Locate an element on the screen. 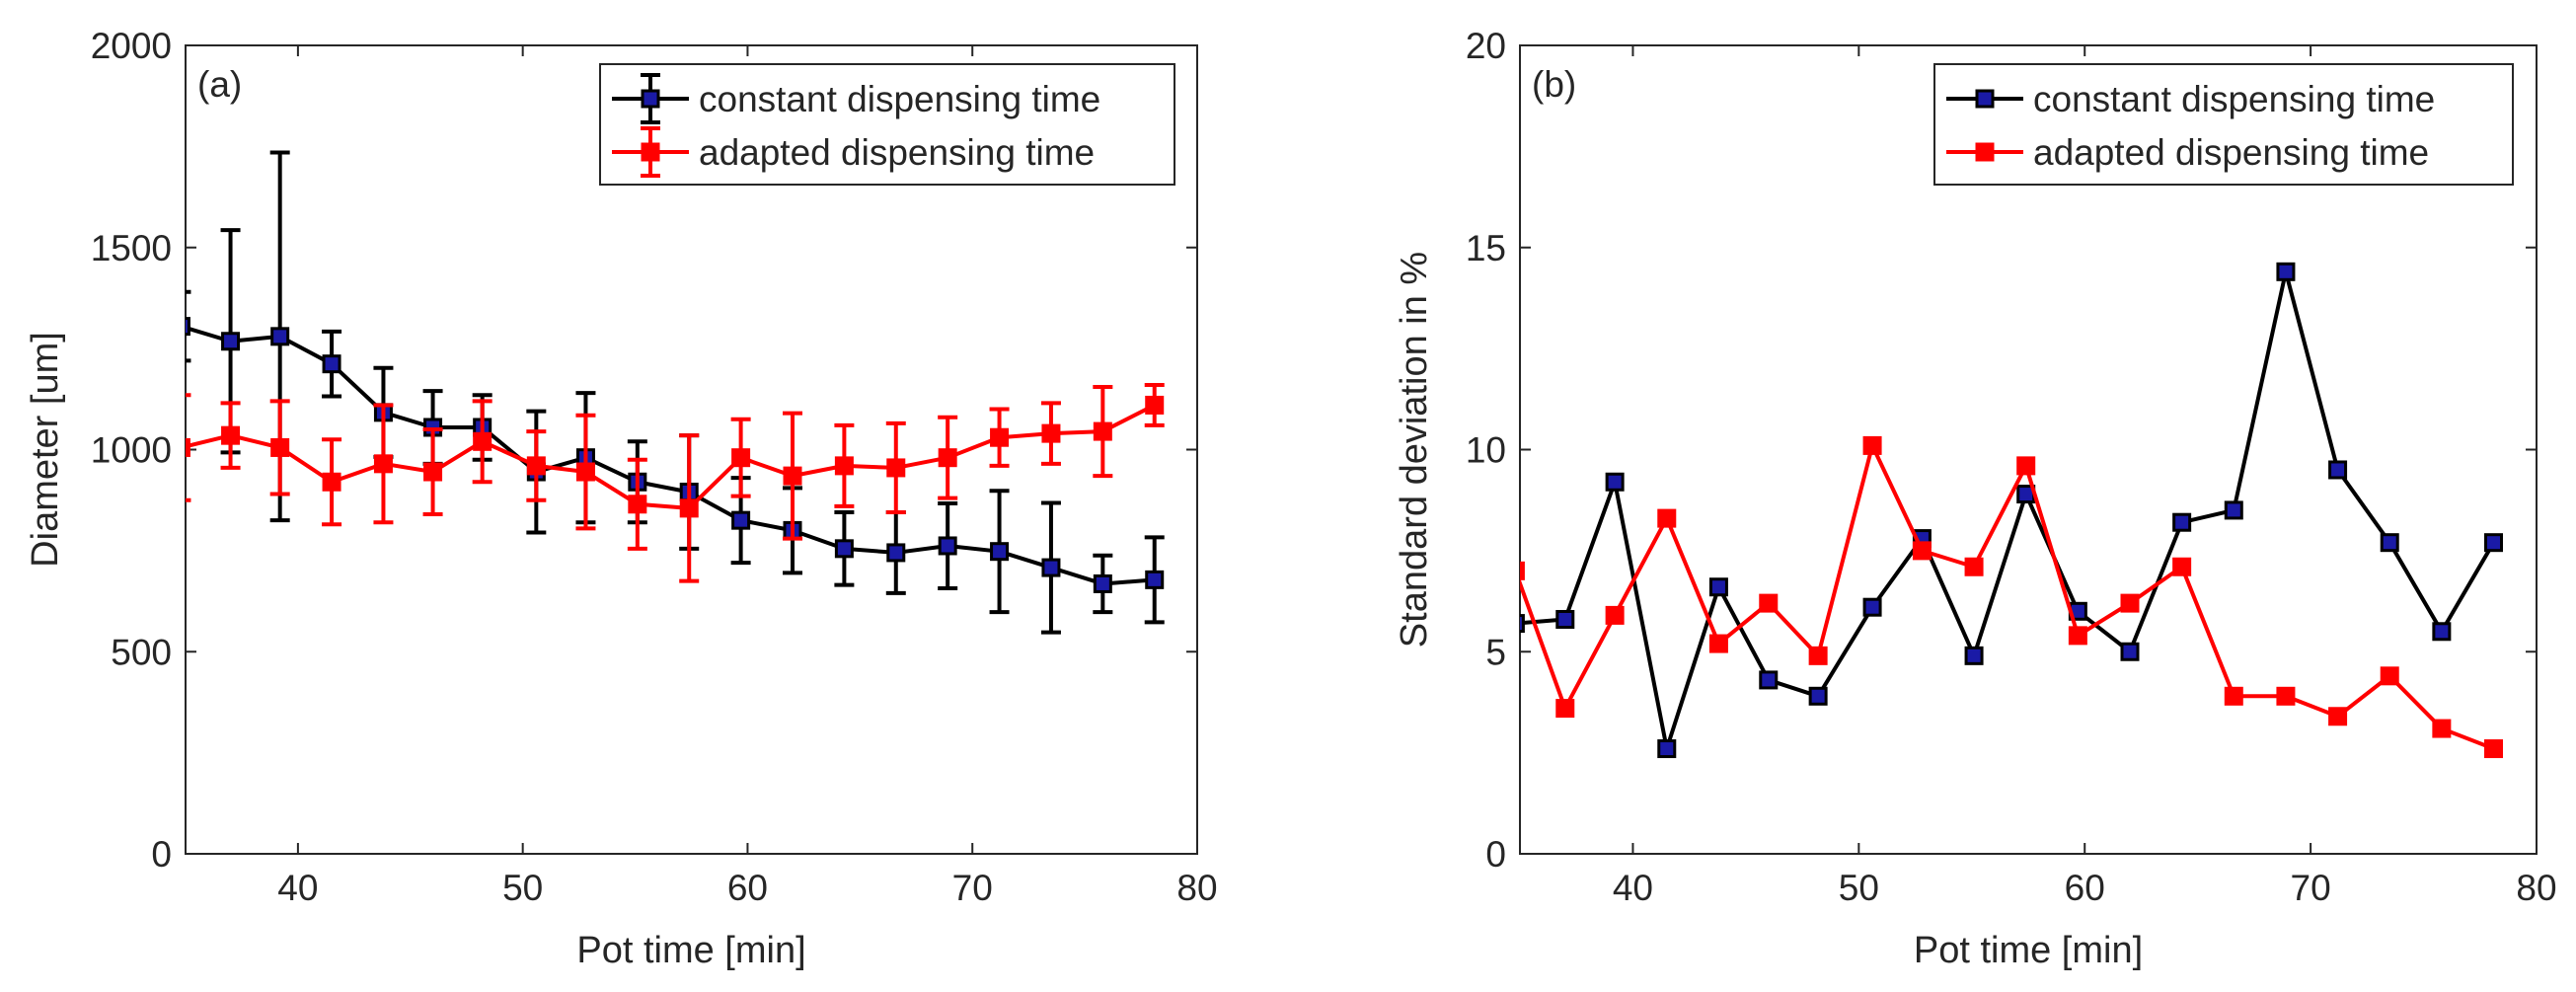 The width and height of the screenshot is (2576, 992). y-tick-label: 500 is located at coordinates (141, 652).